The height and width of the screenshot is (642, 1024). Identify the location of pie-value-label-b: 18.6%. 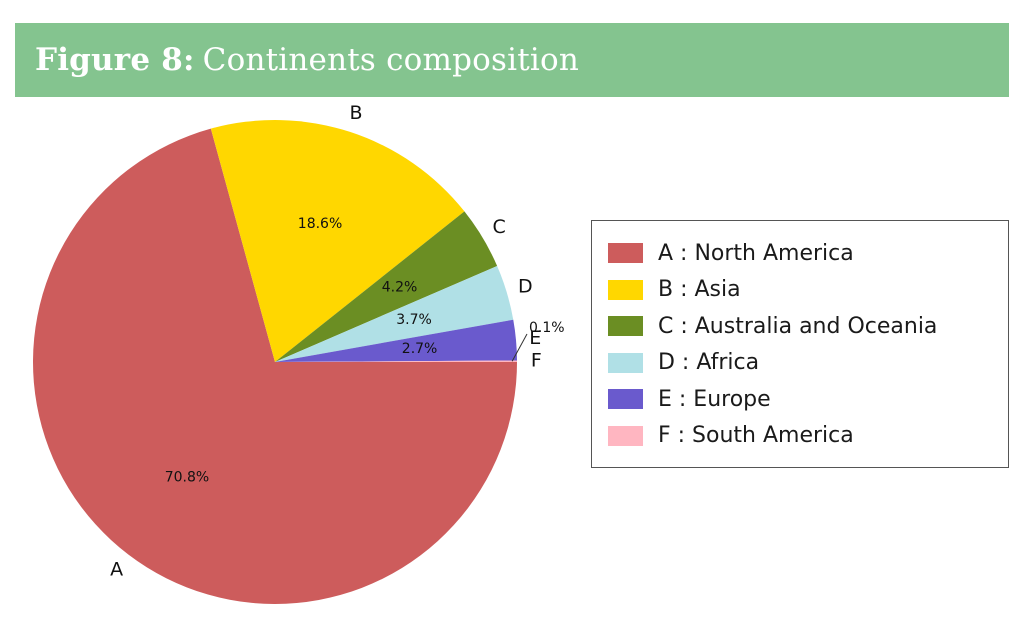
(320, 224).